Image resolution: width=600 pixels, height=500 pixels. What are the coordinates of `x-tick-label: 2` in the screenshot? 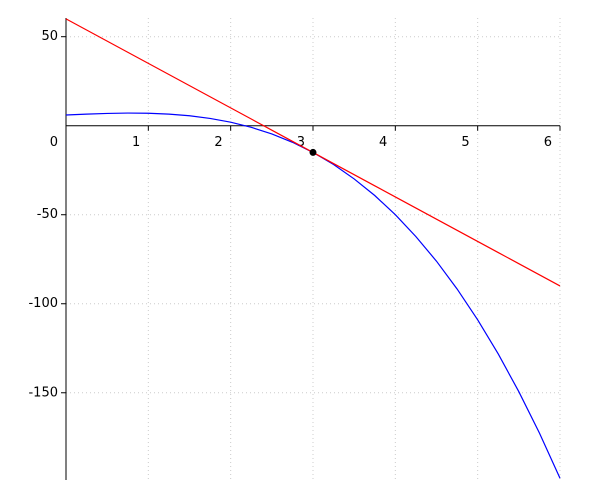 It's located at (218, 142).